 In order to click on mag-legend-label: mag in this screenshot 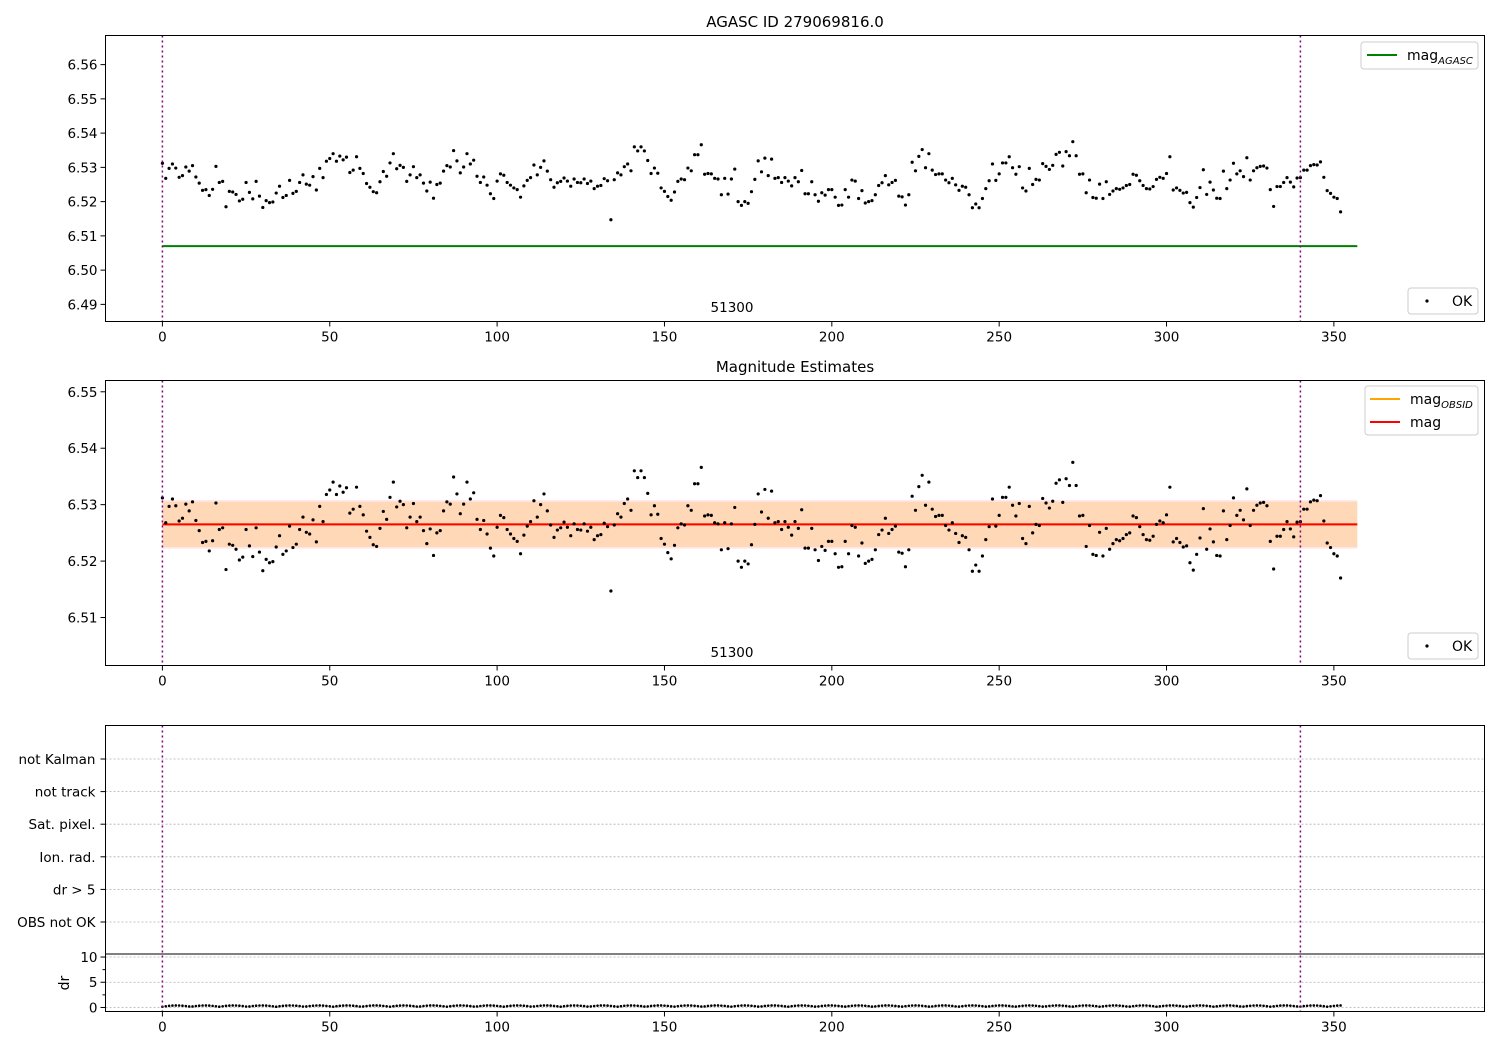, I will do `click(1425, 423)`.